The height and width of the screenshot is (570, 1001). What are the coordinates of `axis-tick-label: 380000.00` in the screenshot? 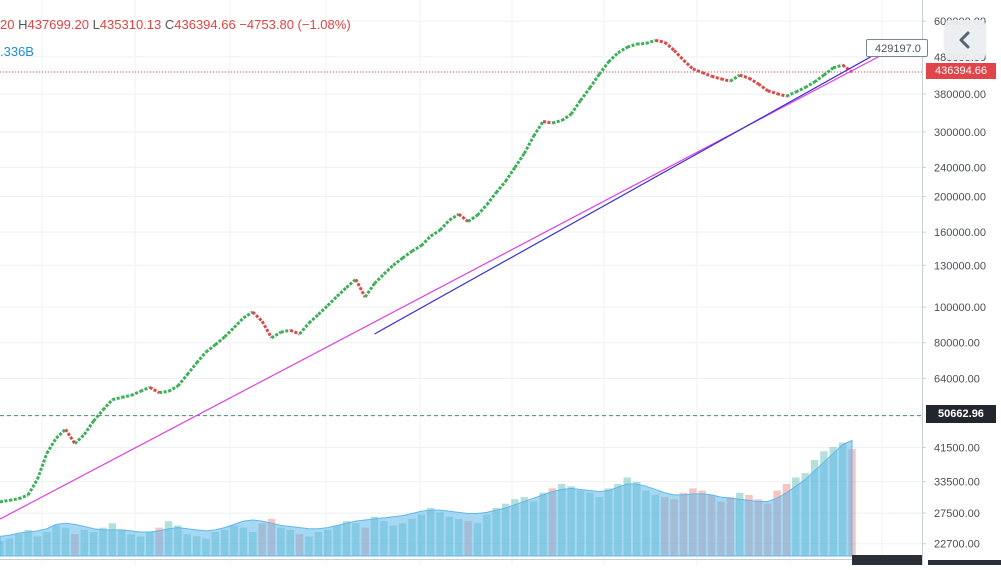 It's located at (960, 95).